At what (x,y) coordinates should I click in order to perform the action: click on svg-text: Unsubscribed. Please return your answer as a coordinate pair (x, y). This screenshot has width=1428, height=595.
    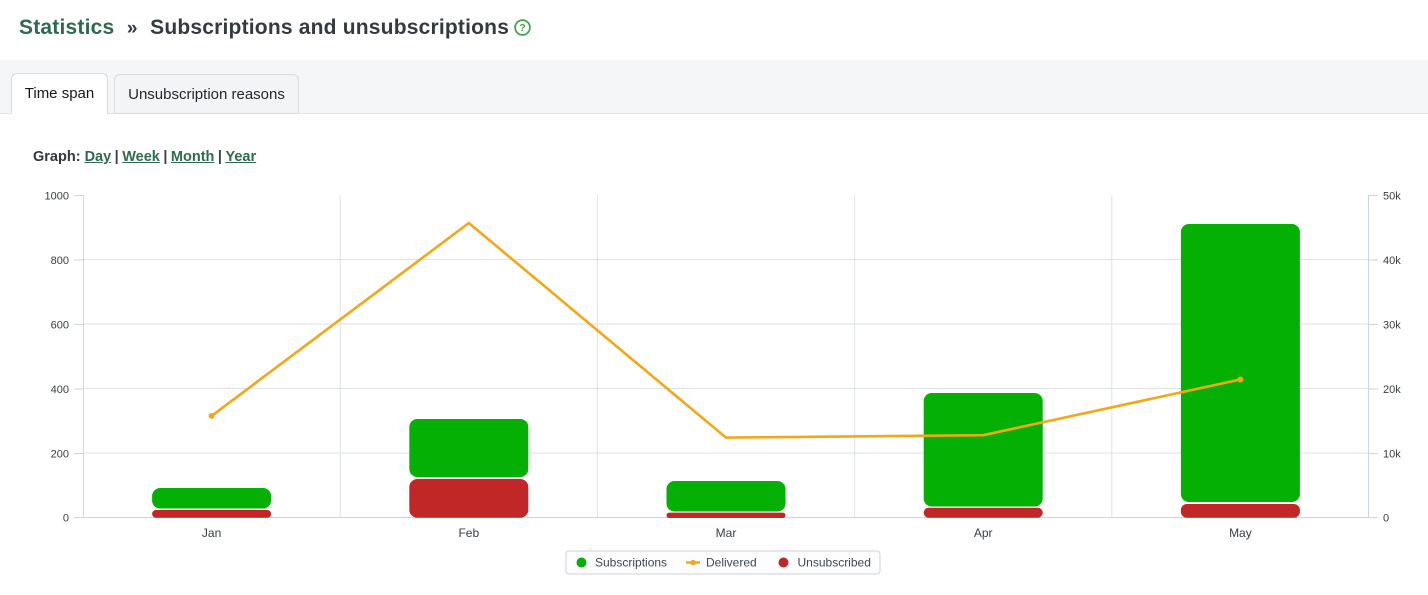
    Looking at the image, I should click on (834, 563).